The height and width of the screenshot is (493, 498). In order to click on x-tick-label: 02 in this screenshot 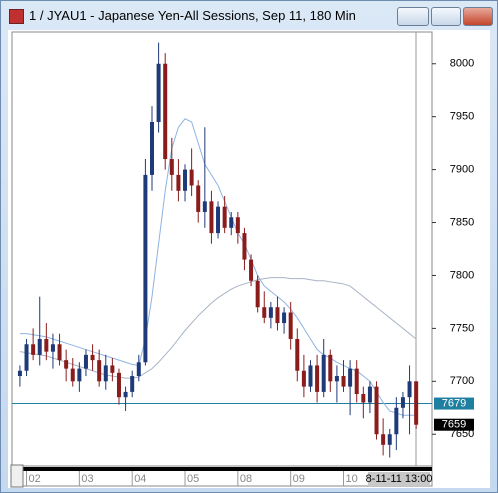, I will do `click(35, 479)`.